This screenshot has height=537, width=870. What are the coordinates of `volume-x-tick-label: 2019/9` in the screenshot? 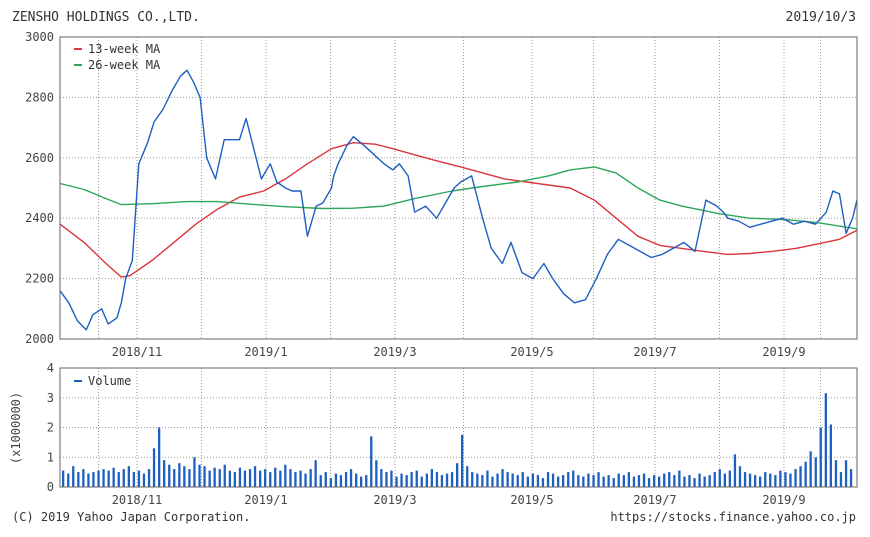 It's located at (783, 500).